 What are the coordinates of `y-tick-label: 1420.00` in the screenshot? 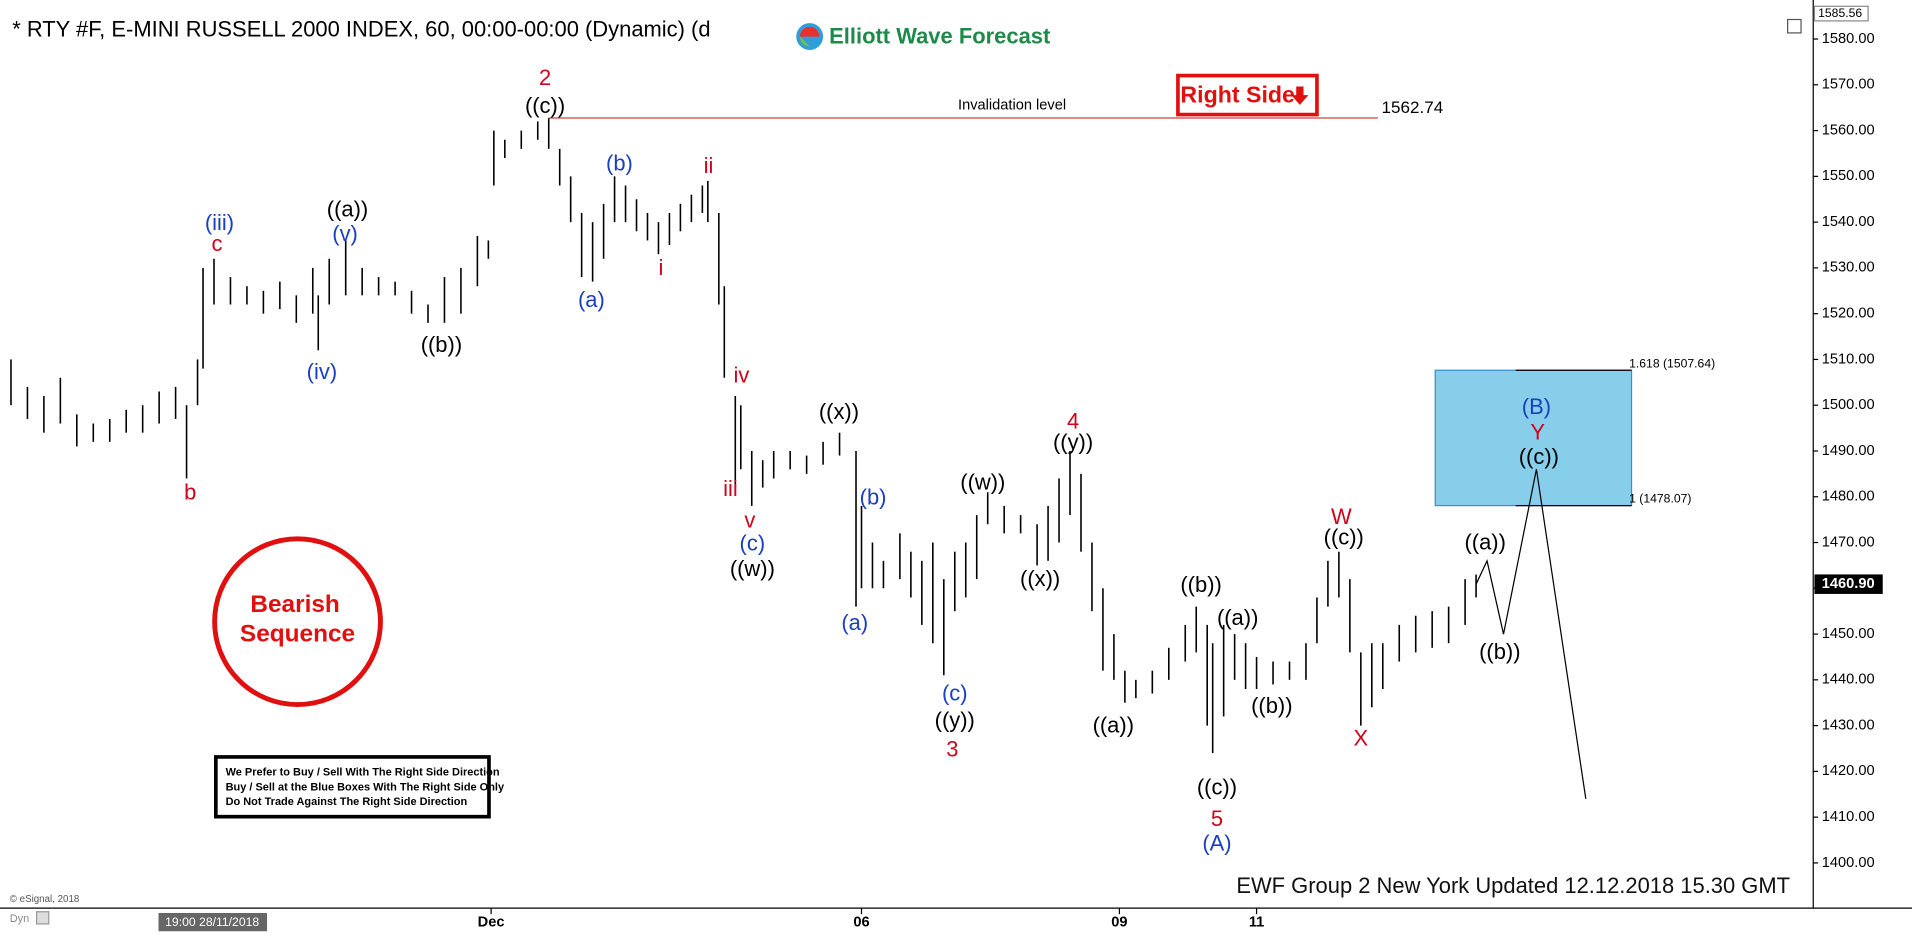 It's located at (1848, 771).